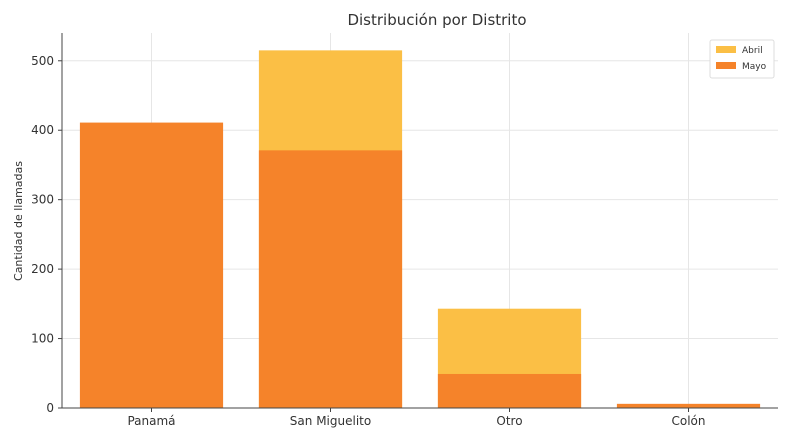 Image resolution: width=804 pixels, height=431 pixels. I want to click on y-ticks: 0 100 200 300 400 500, so click(46, 234).